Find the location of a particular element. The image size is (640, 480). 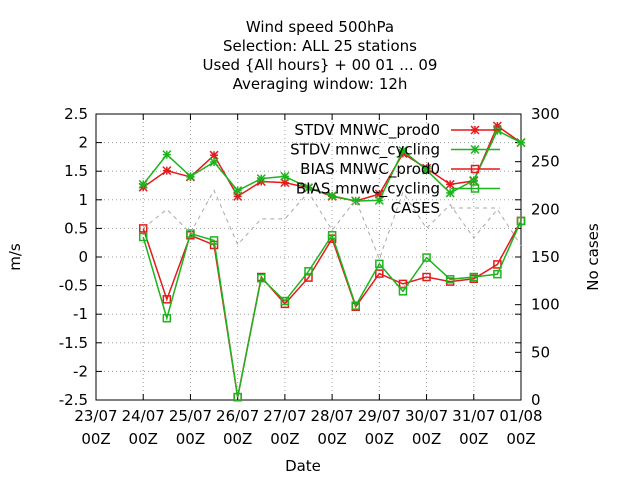

legend-item: BIAS MNWC_prod0 is located at coordinates (400, 169).